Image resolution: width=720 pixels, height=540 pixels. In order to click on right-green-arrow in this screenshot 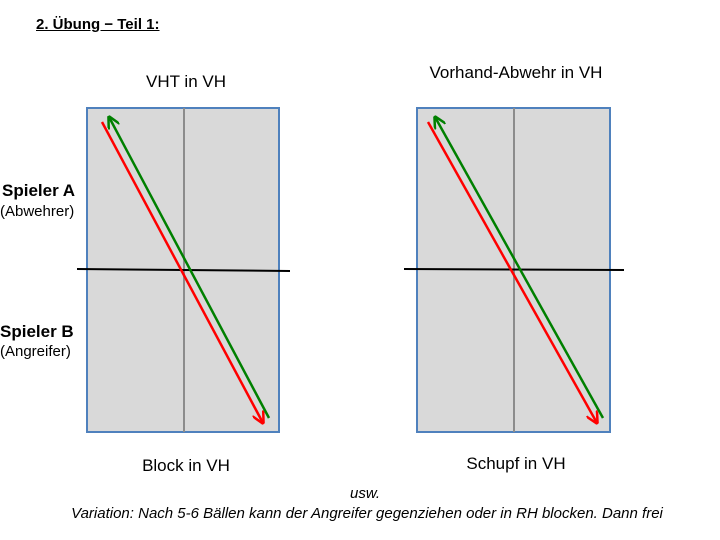, I will do `click(520, 268)`.